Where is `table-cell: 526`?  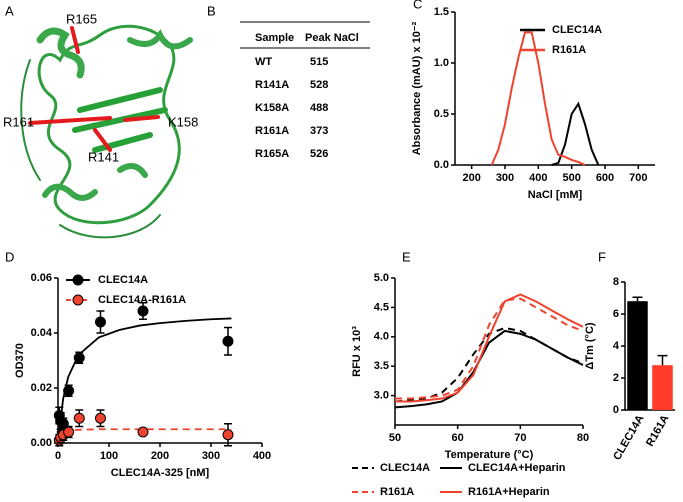
table-cell: 526 is located at coordinates (319, 154).